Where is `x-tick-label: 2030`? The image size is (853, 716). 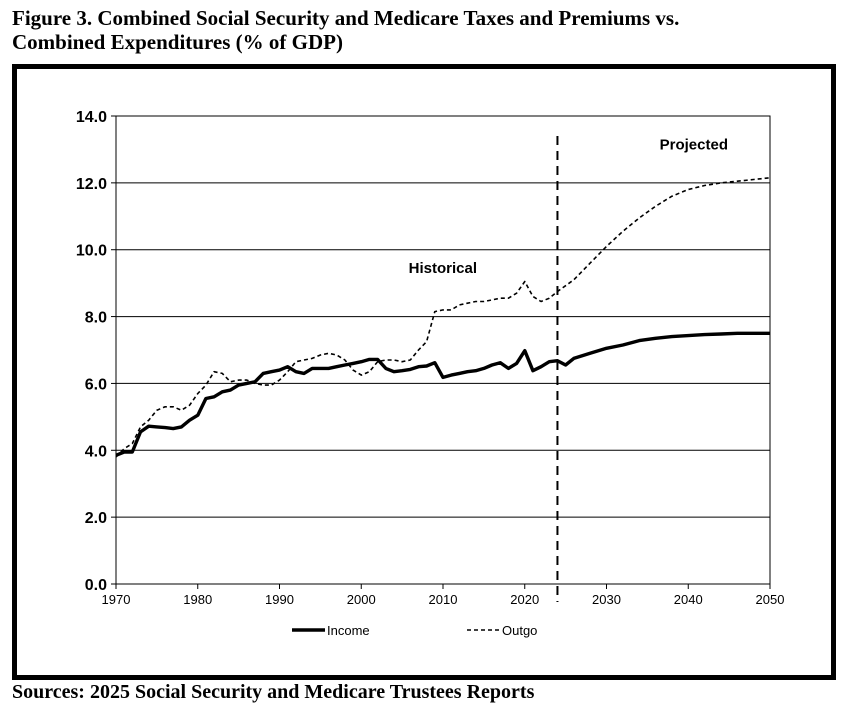 x-tick-label: 2030 is located at coordinates (606, 599).